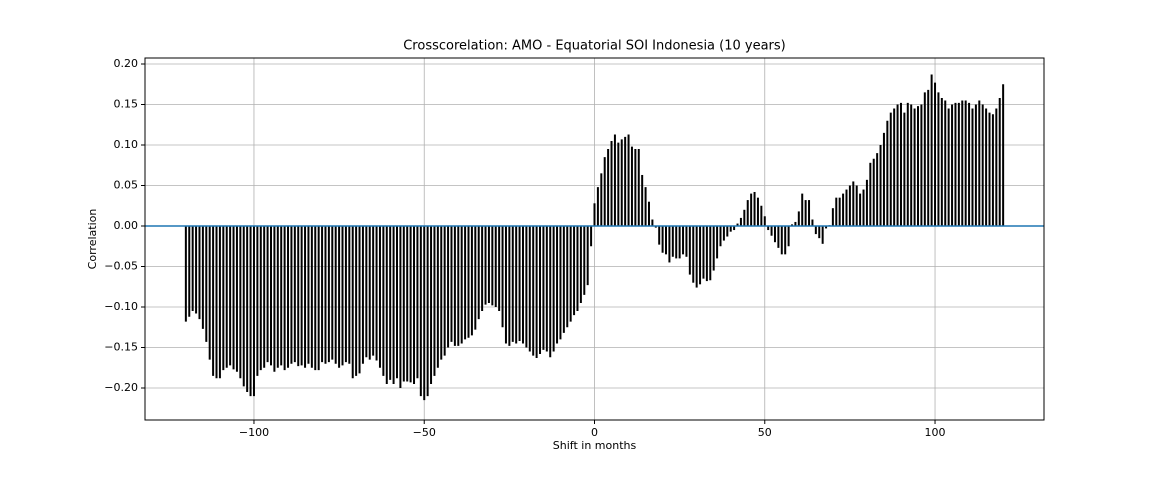 The image size is (1160, 480). Describe the element at coordinates (935, 432) in the screenshot. I see `x-tick-label: 100` at that location.